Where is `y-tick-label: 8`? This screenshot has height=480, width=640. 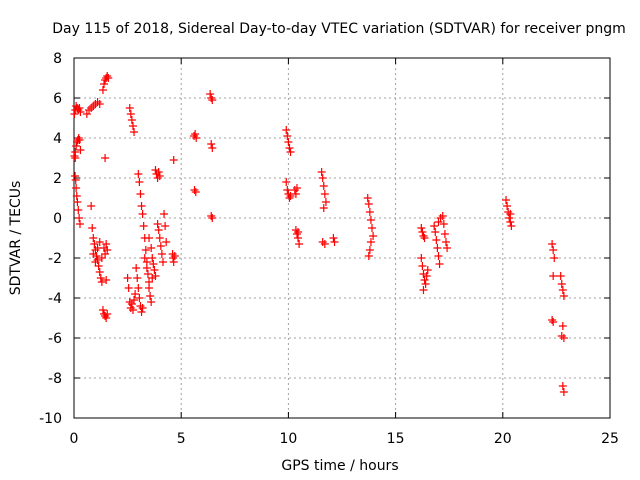 y-tick-label: 8 is located at coordinates (57, 59).